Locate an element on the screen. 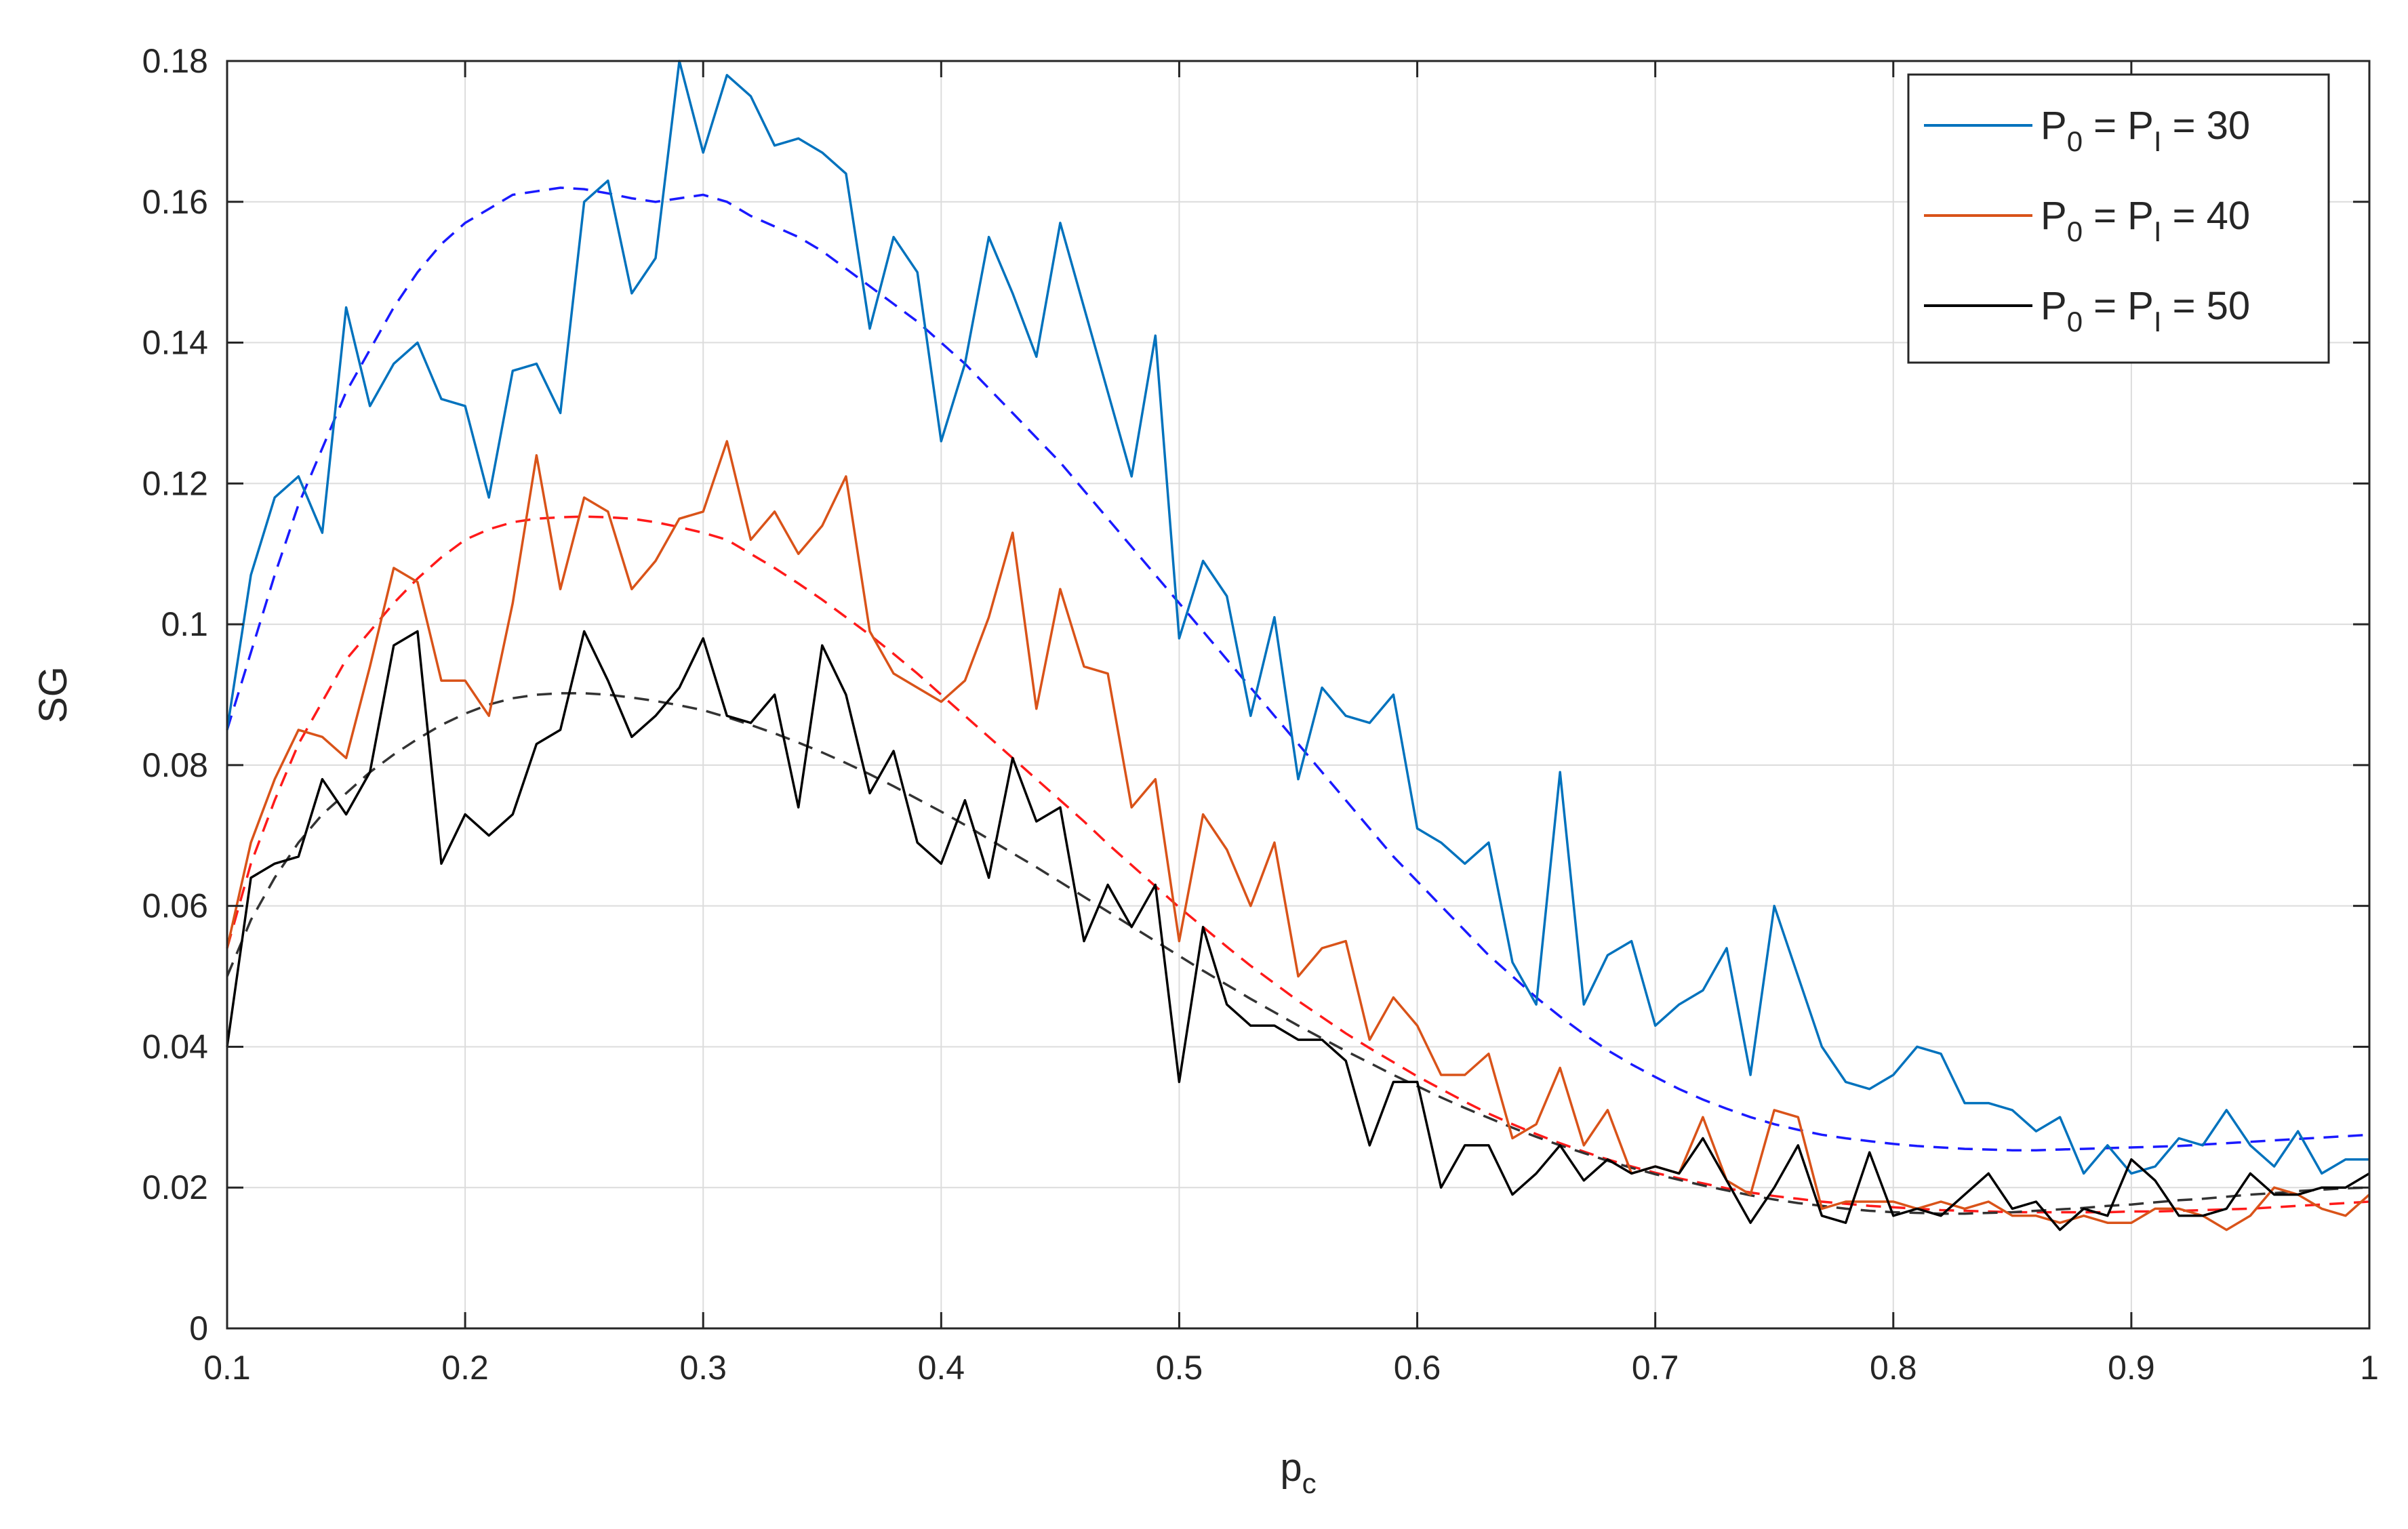  legend-label-2: P0 = PI = 40 is located at coordinates (2145, 220).